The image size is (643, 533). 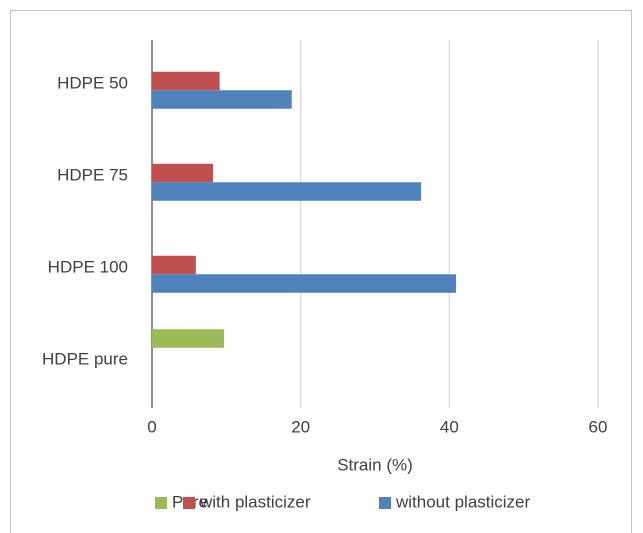 I want to click on y-tick-label: HDPE pure, so click(x=85, y=358).